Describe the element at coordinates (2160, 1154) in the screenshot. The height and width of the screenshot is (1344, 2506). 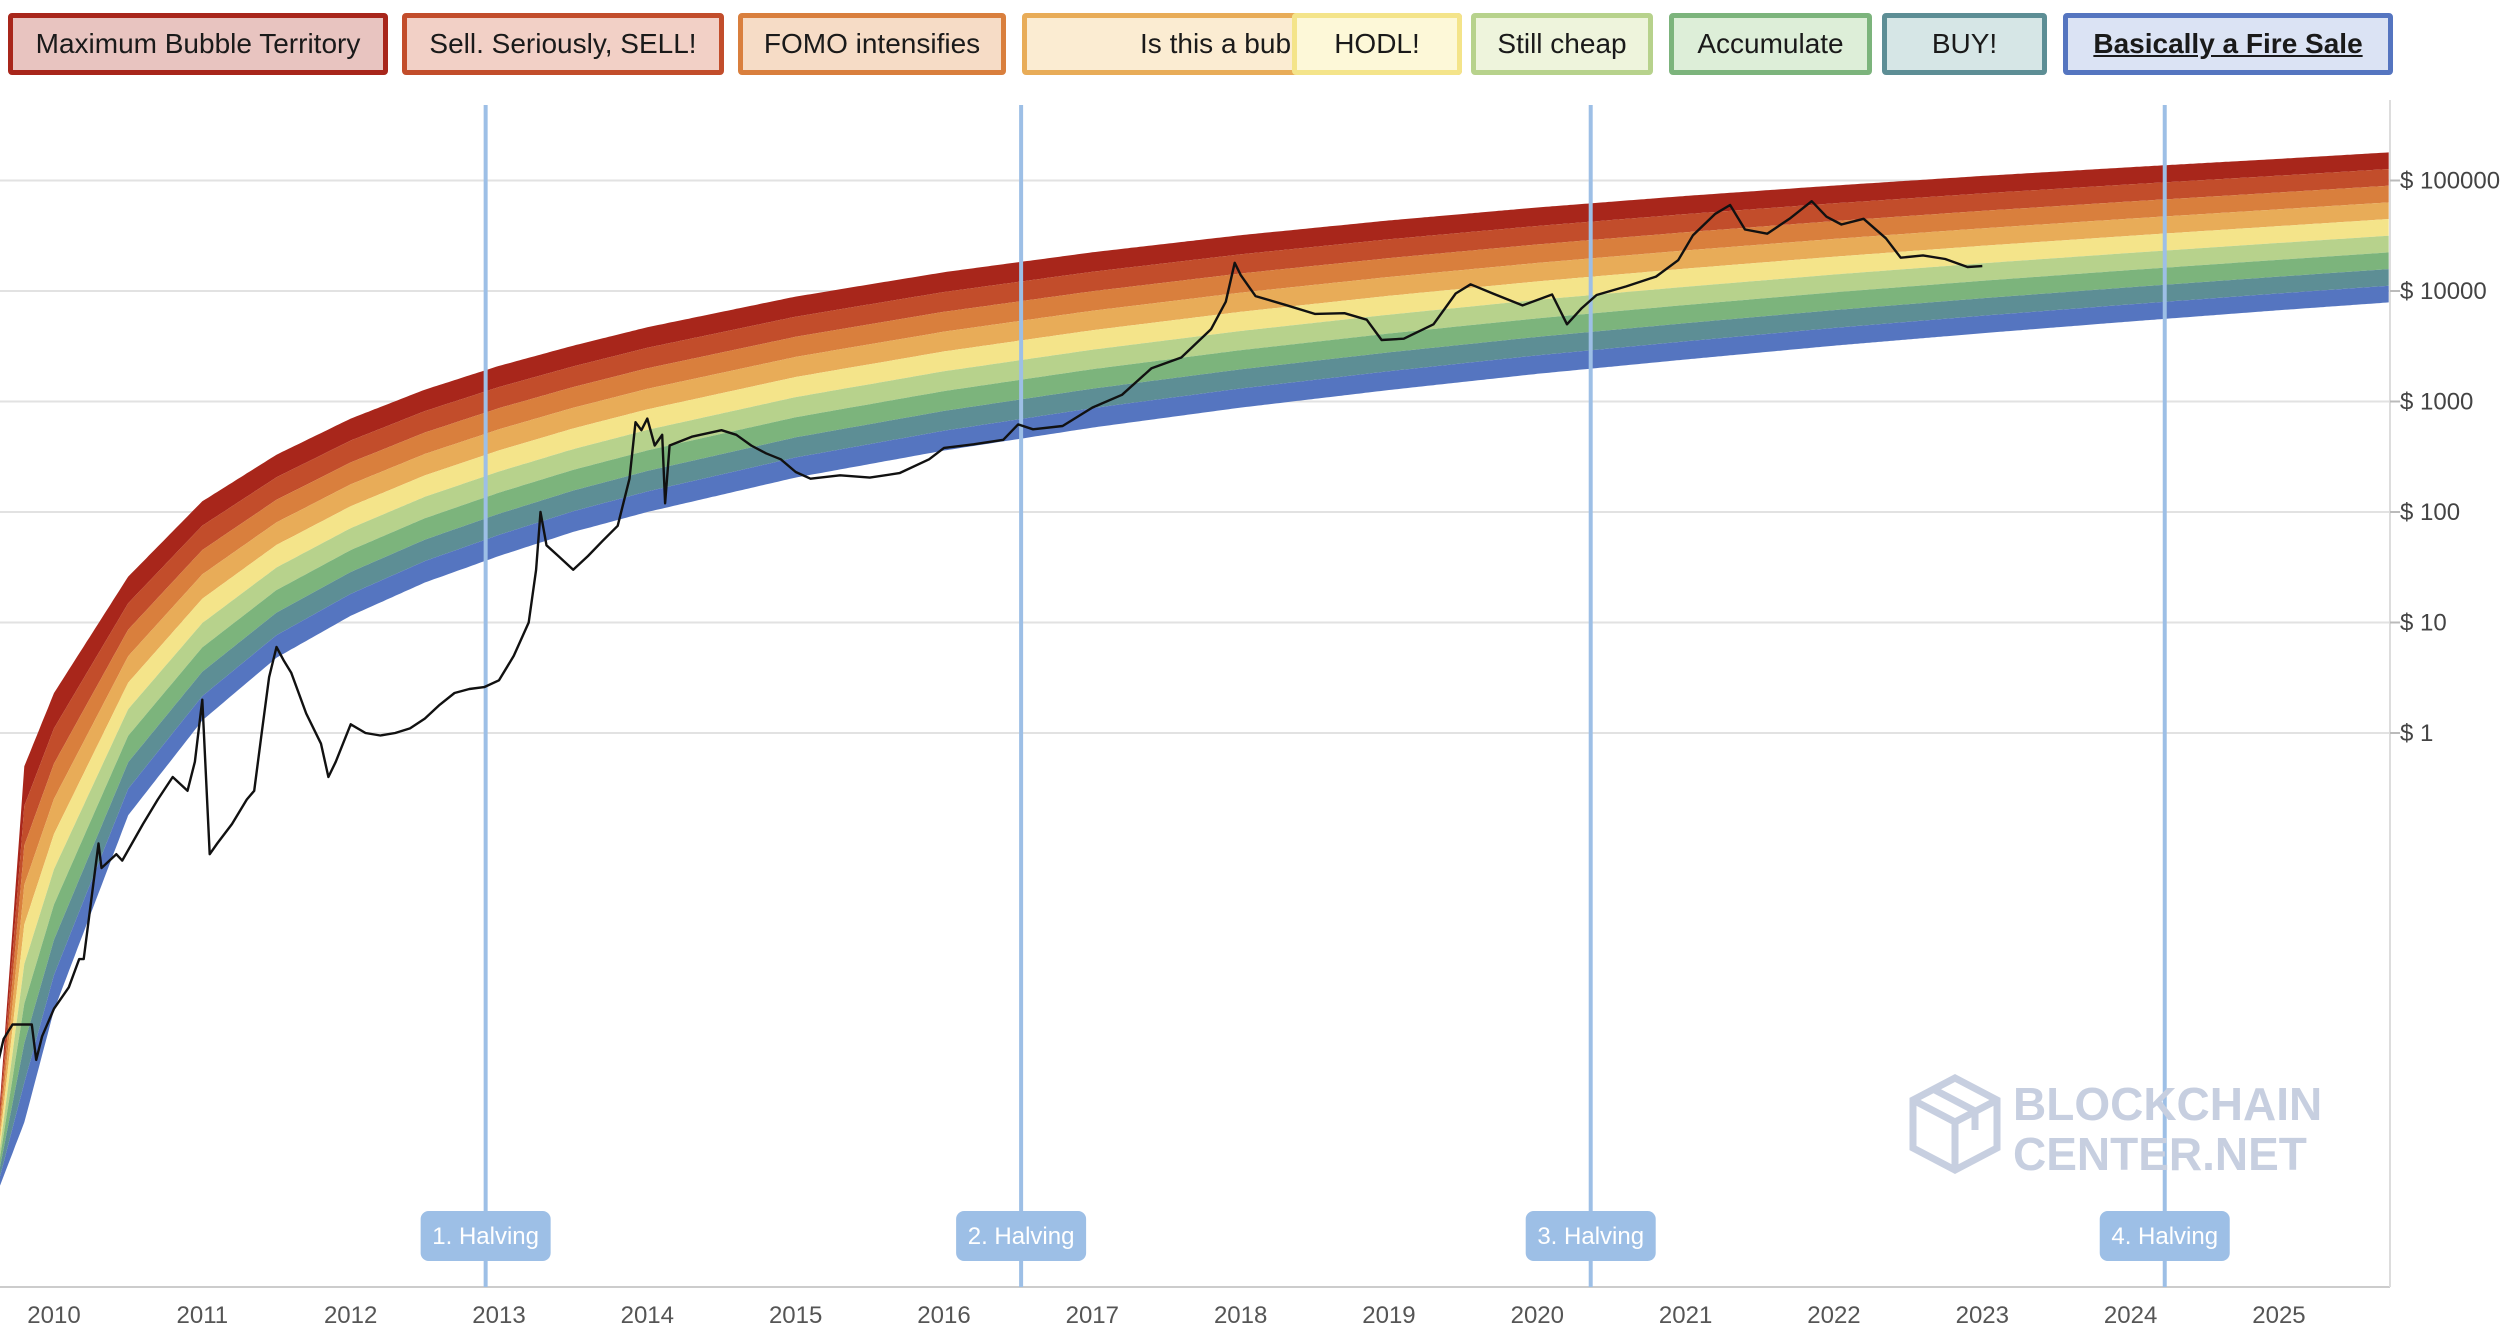
I see `watermark-line-2: CENTER.NET` at that location.